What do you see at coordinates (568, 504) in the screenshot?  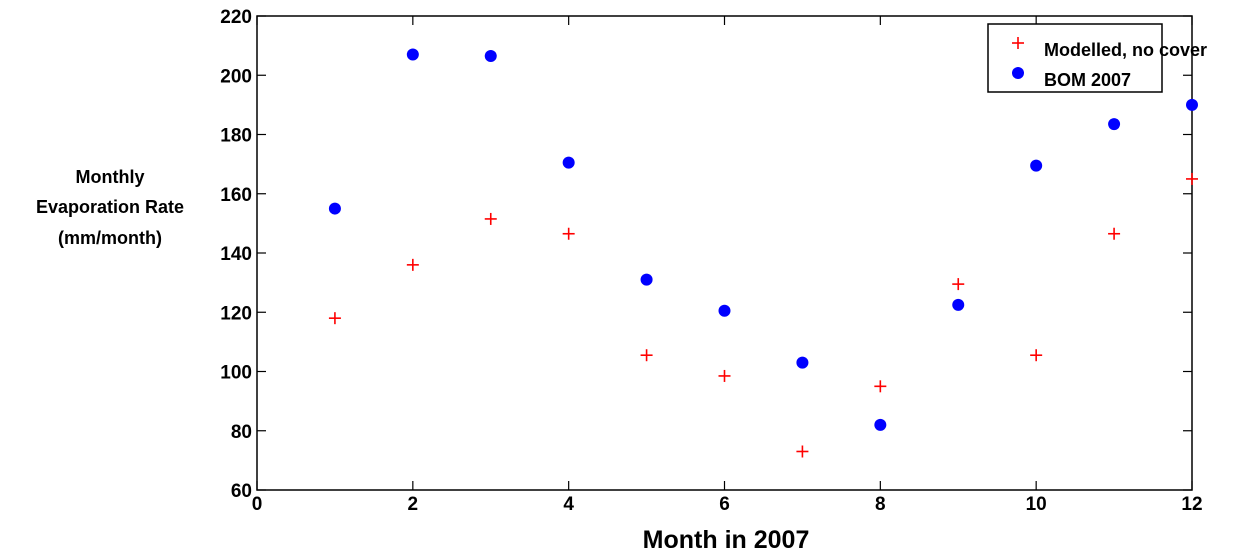 I see `x-tick-label: 4` at bounding box center [568, 504].